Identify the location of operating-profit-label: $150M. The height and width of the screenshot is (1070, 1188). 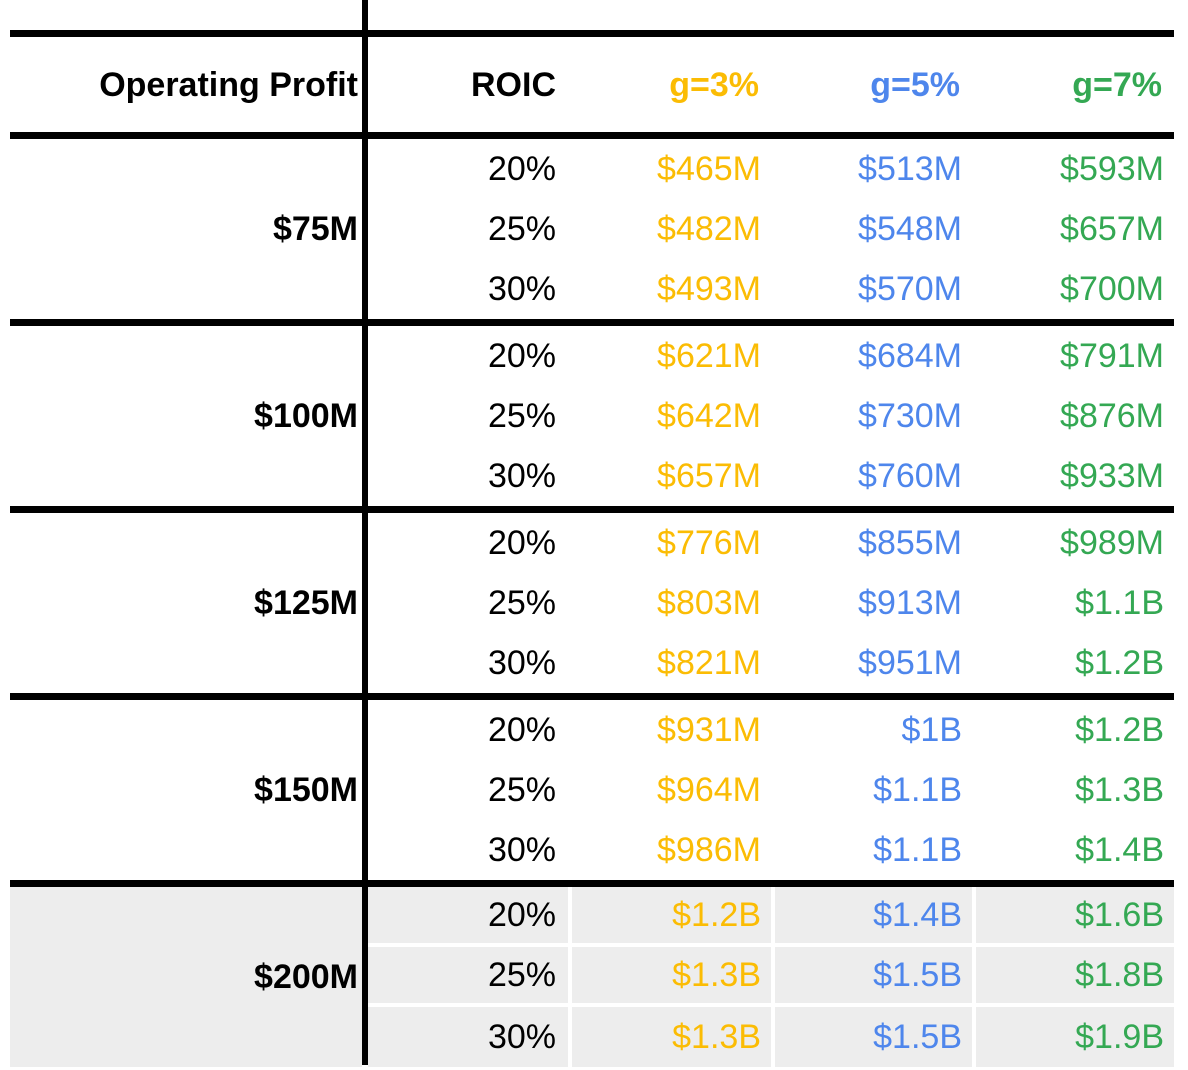
(306, 789).